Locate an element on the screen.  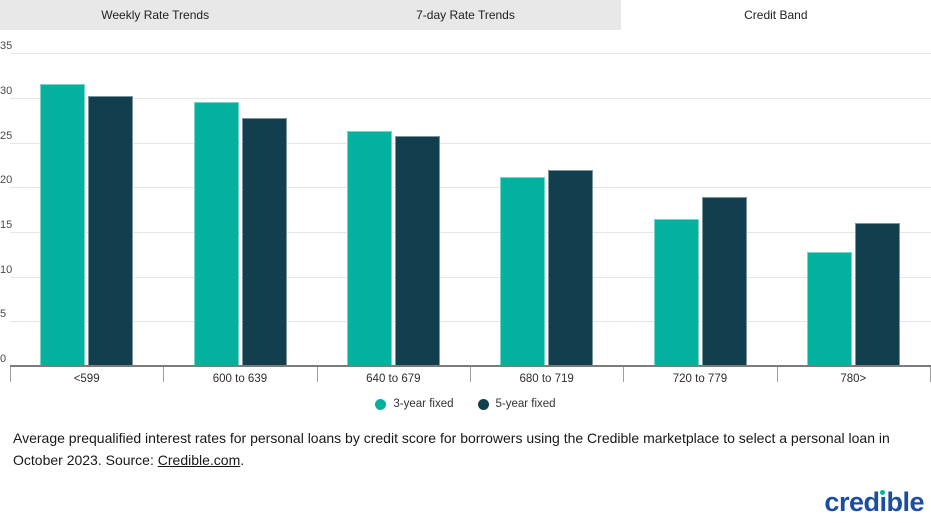
x-axis-label-3: 640 to 679 is located at coordinates (393, 379).